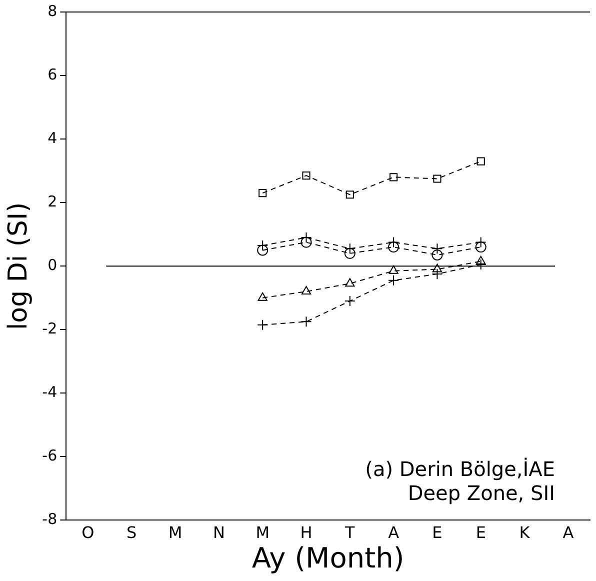  What do you see at coordinates (53, 201) in the screenshot?
I see `y-tick-label: 2` at bounding box center [53, 201].